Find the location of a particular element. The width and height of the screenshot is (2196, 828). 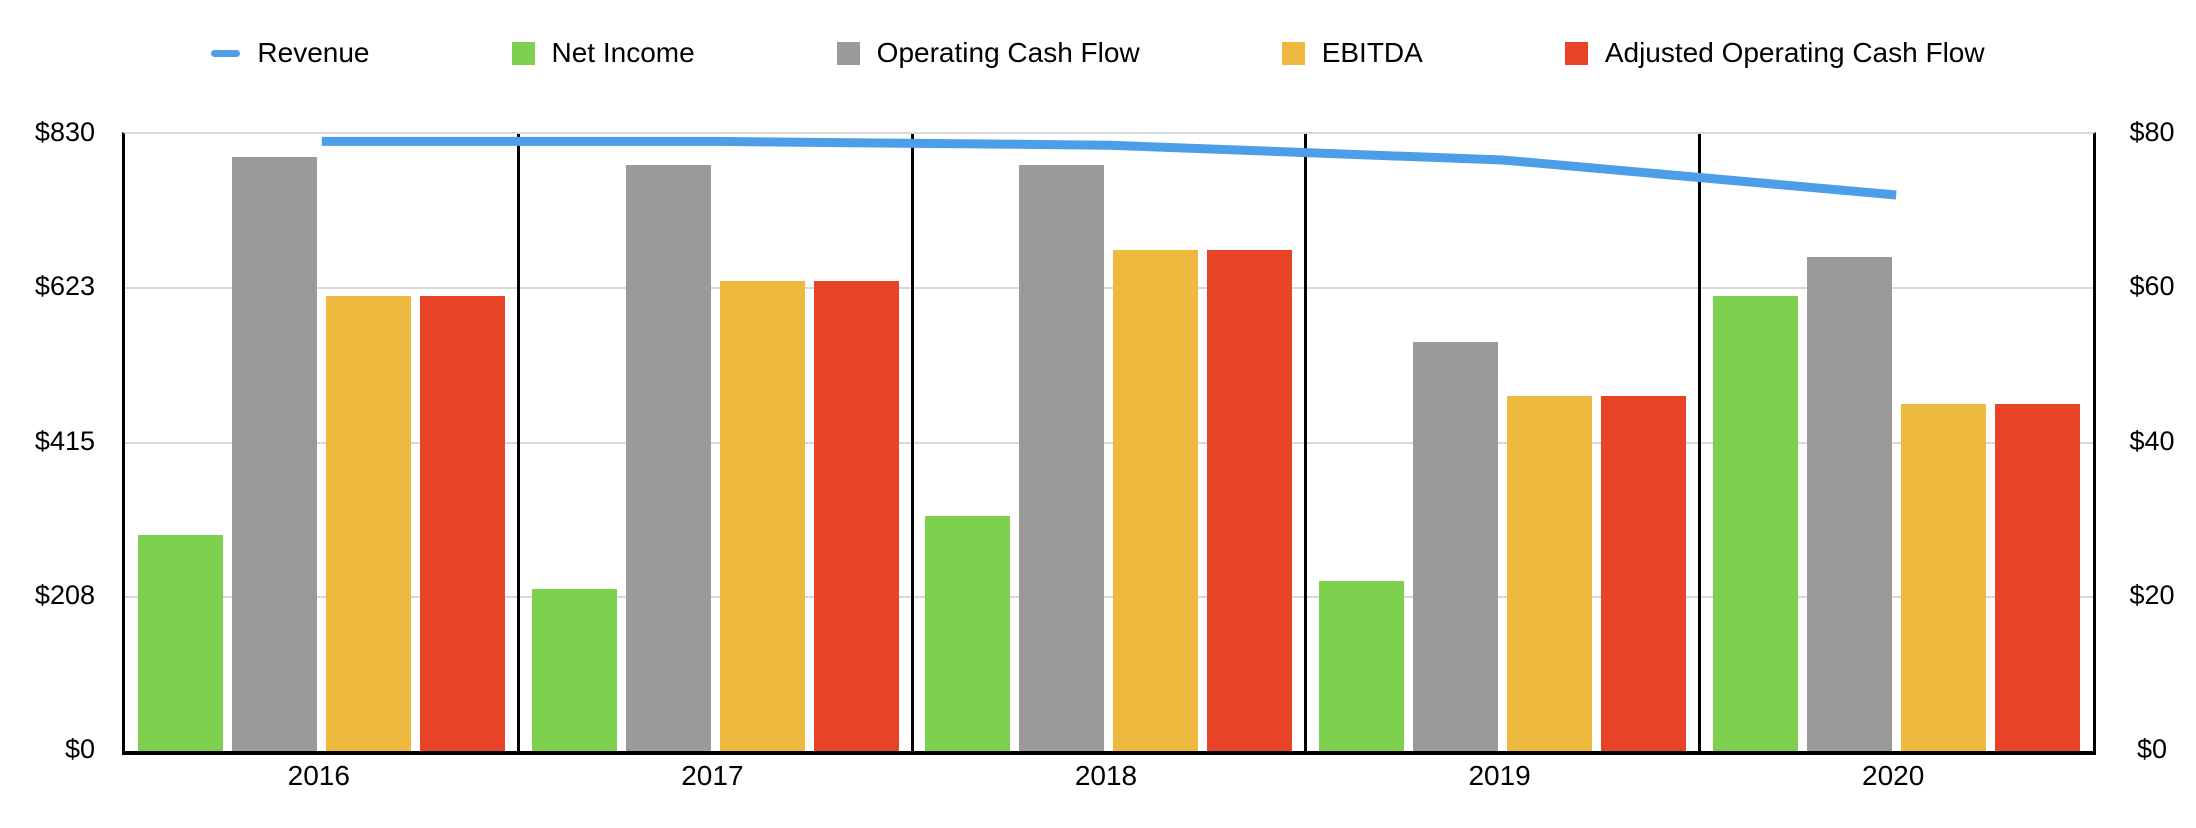

legend-item-net-income: Net Income is located at coordinates (603, 53).